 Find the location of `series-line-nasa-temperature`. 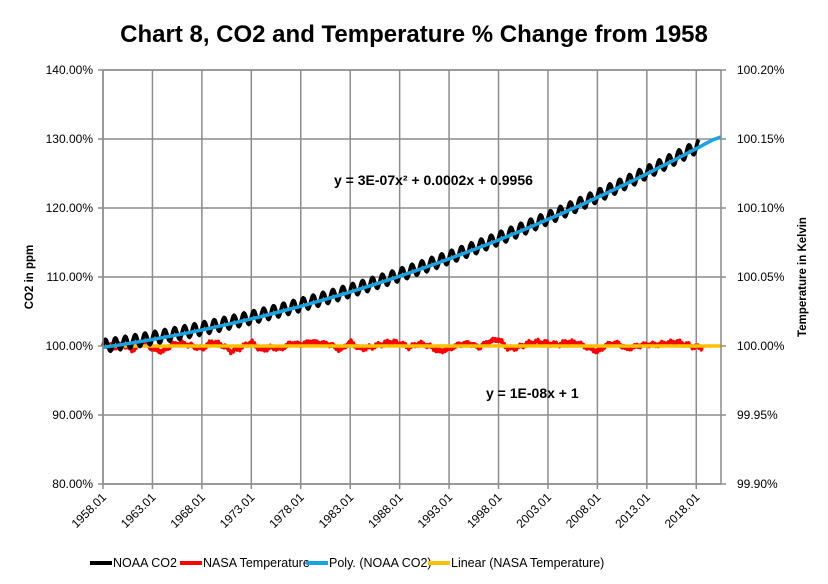

series-line-nasa-temperature is located at coordinates (403, 346).